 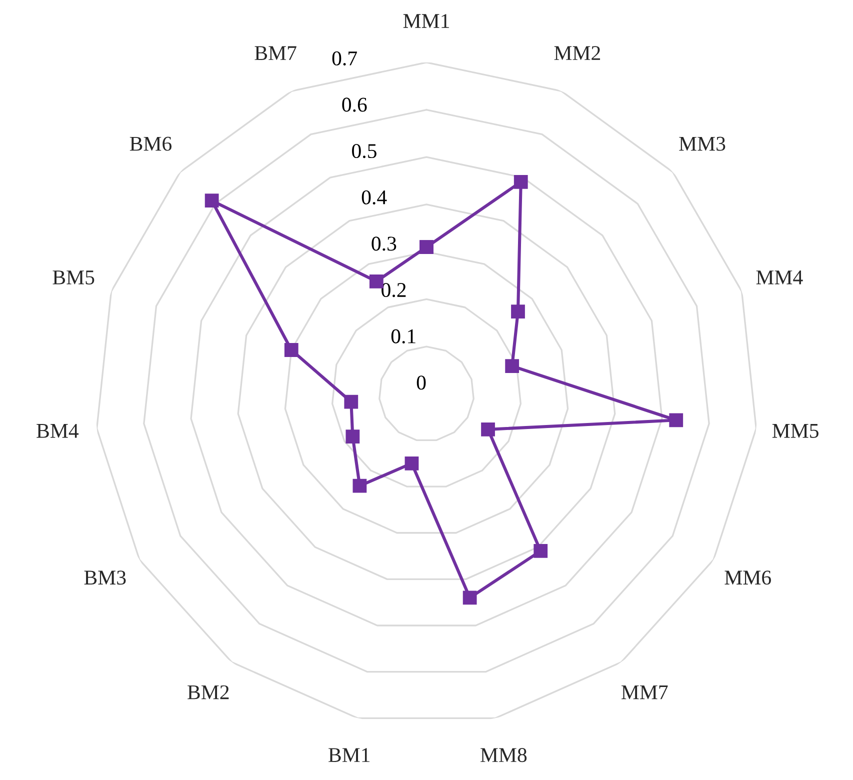 What do you see at coordinates (384, 243) in the screenshot?
I see `y-tick-label: 0.3` at bounding box center [384, 243].